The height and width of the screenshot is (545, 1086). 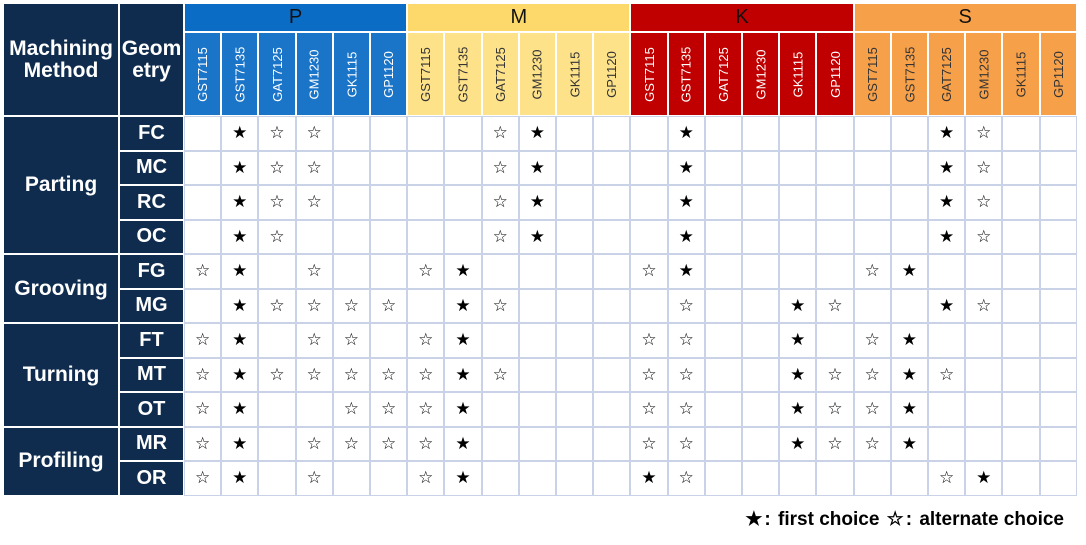 I want to click on grade-header: GK1115, so click(x=798, y=74).